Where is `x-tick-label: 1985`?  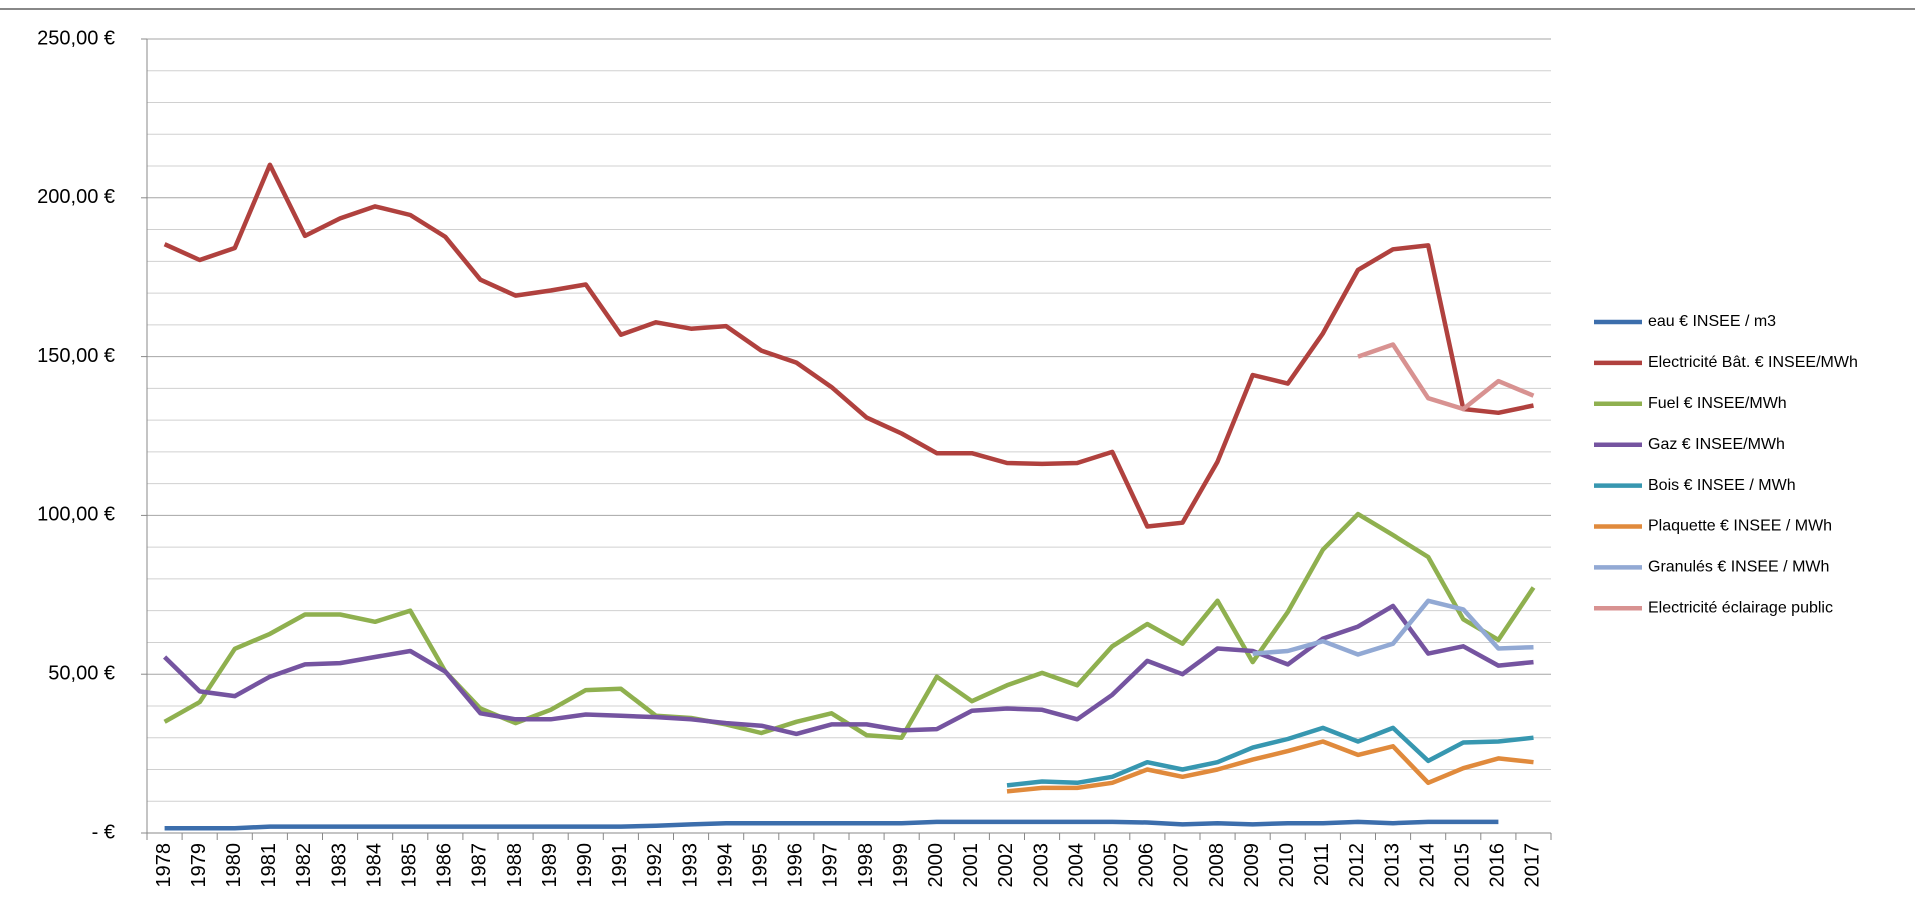
x-tick-label: 1985 is located at coordinates (410, 865).